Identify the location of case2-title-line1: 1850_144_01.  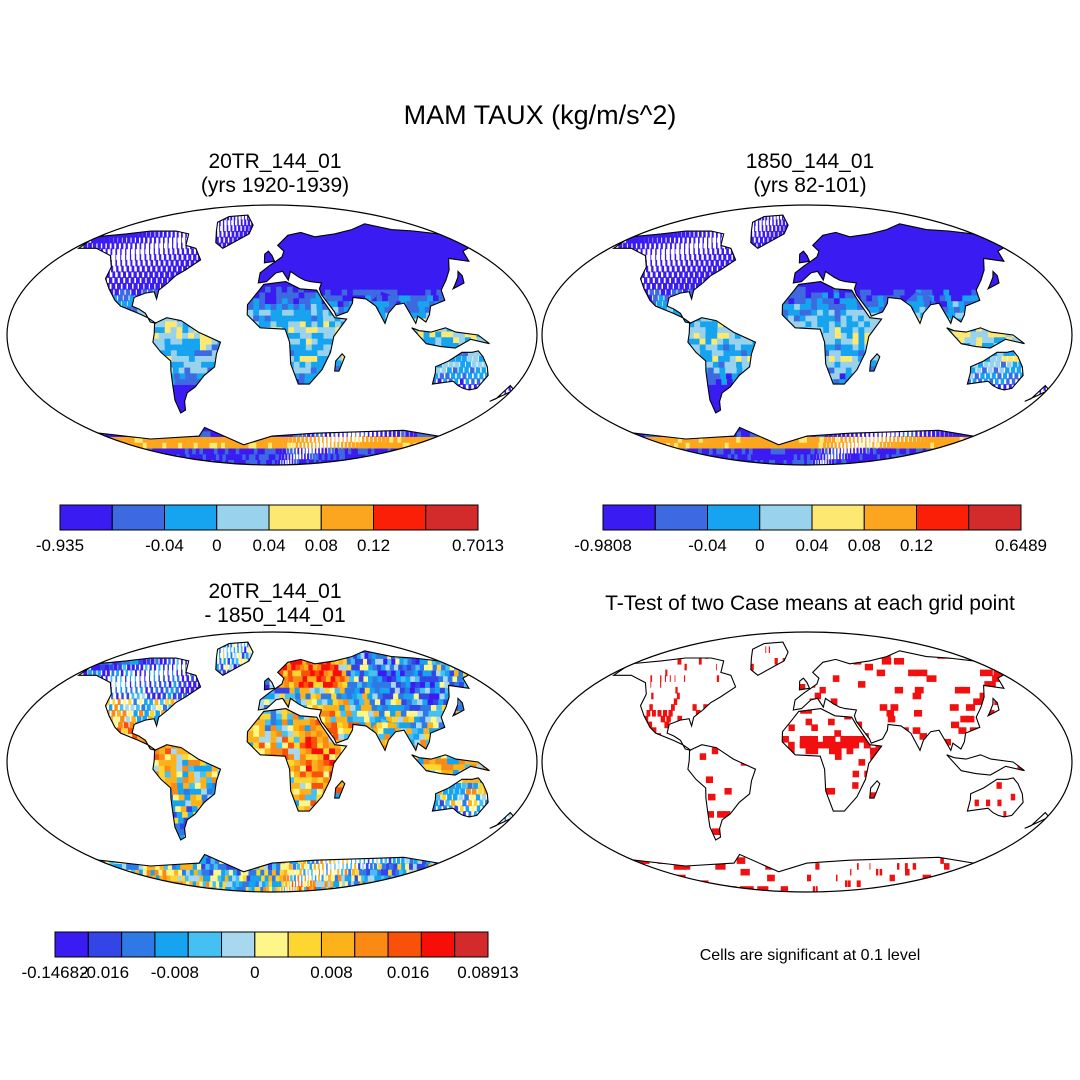
(810, 161).